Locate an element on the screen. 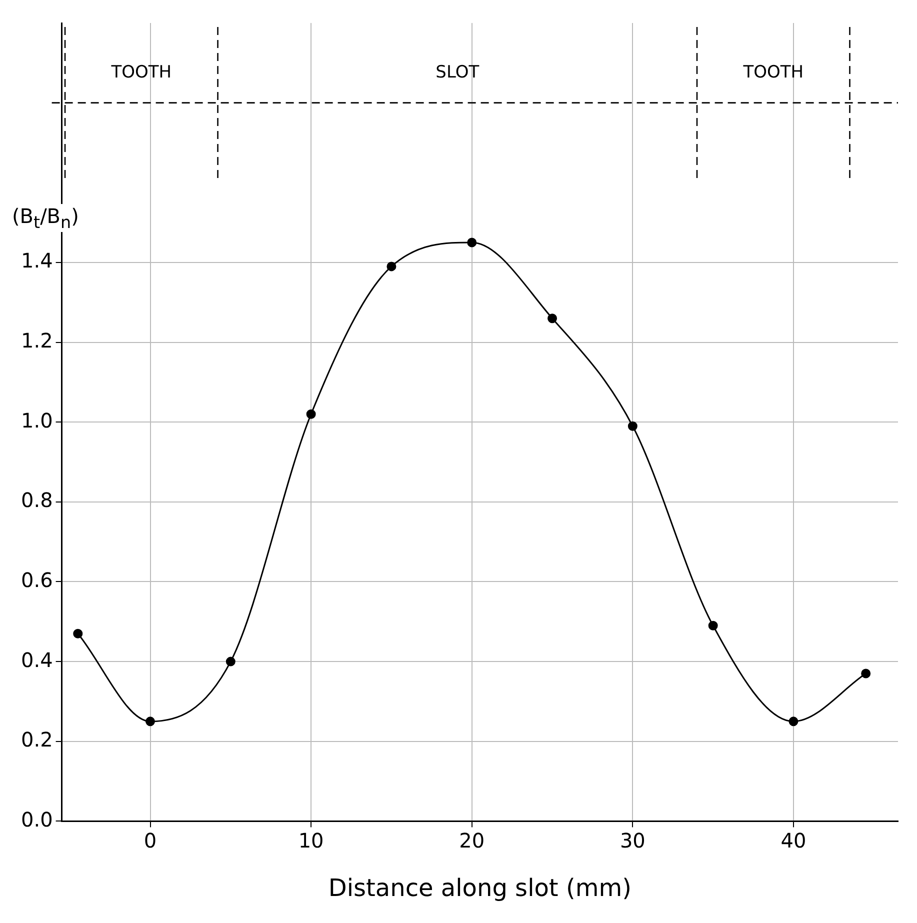  annotation: SLOT is located at coordinates (458, 72).